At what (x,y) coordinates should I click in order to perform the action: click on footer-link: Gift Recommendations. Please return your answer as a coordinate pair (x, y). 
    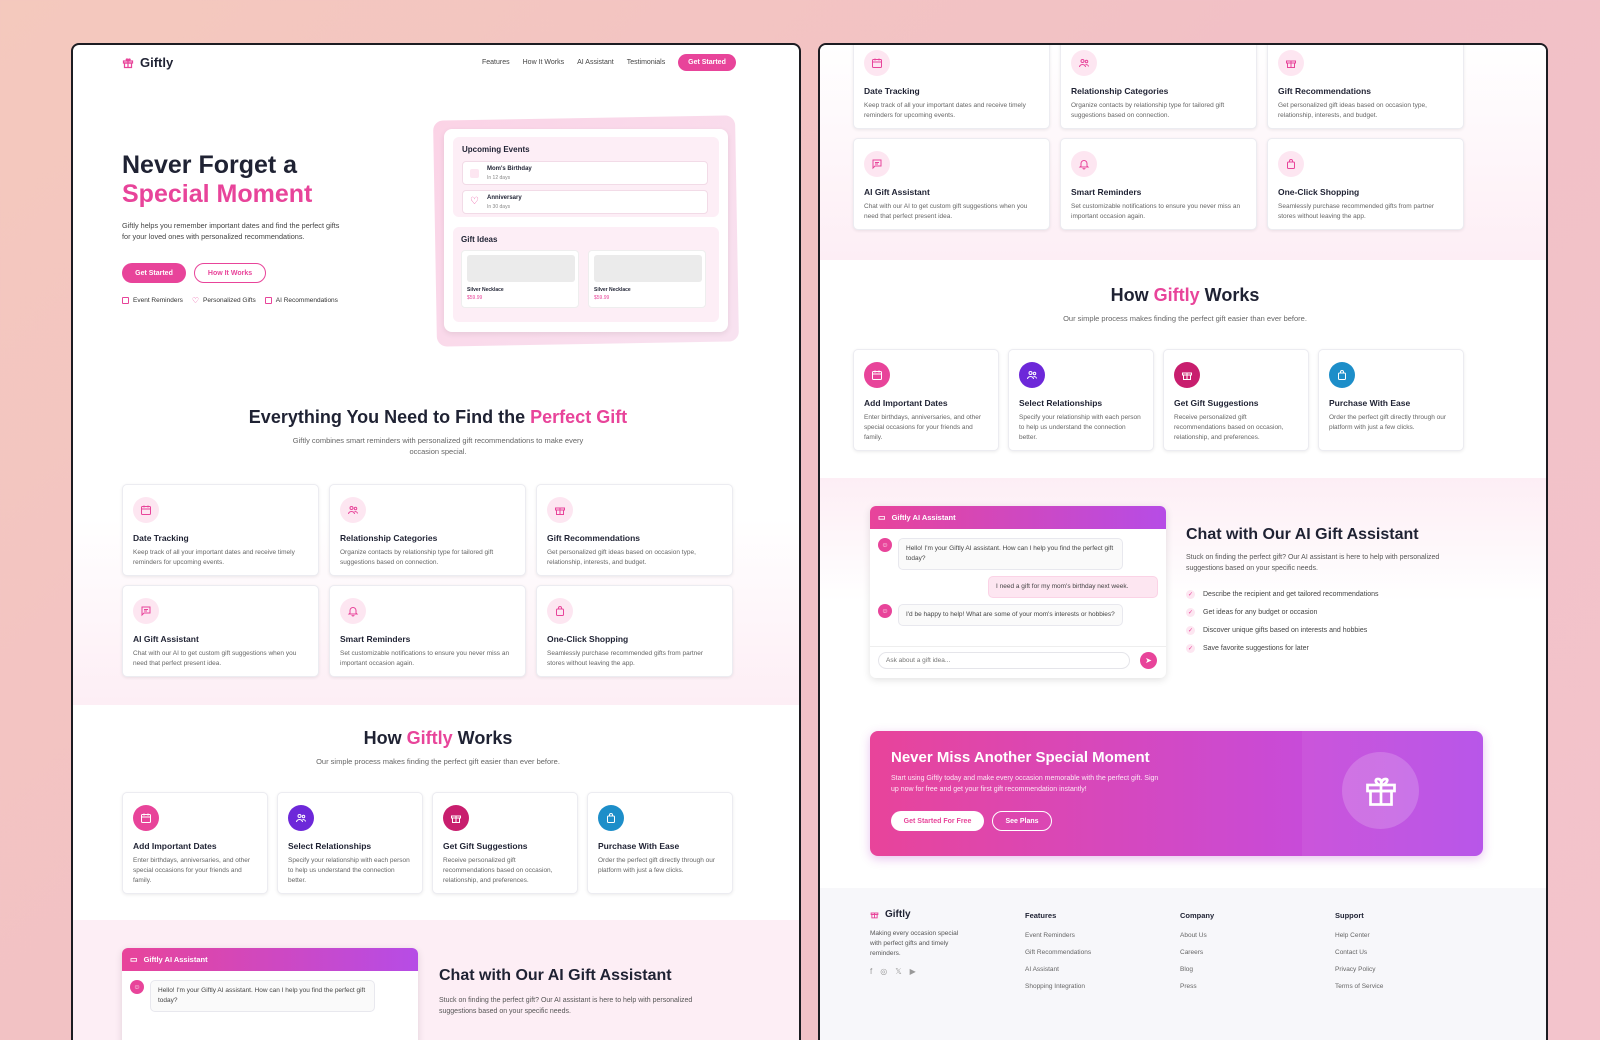
    Looking at the image, I should click on (1058, 952).